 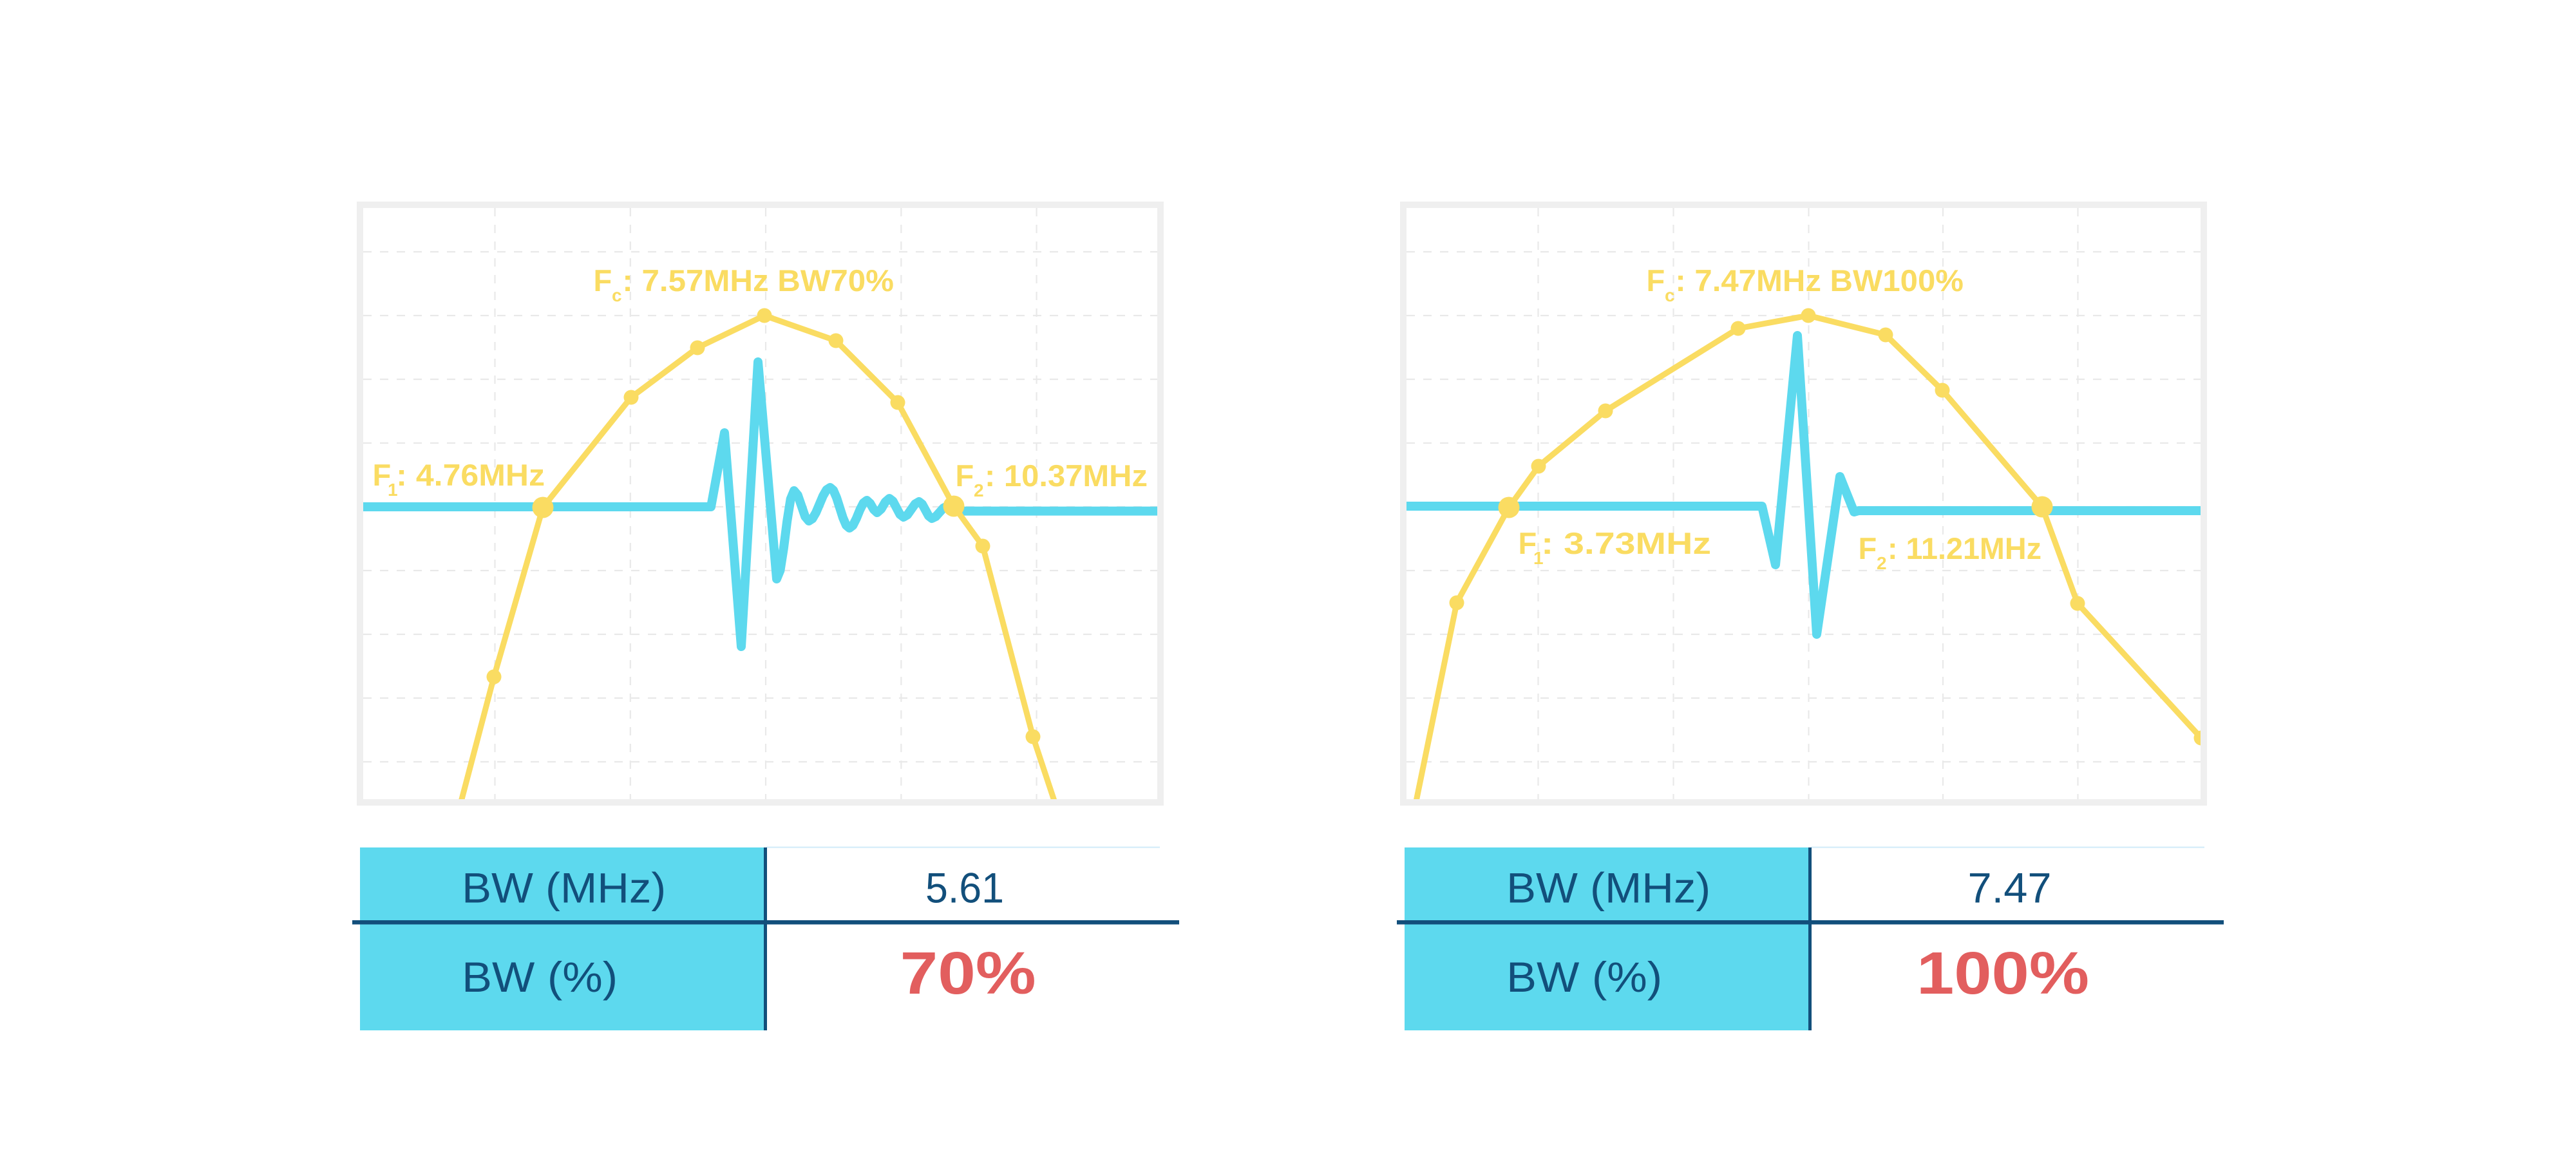 What do you see at coordinates (470, 475) in the screenshot?
I see `svg-text:: 4.76MHz: : 4.76MHz` at bounding box center [470, 475].